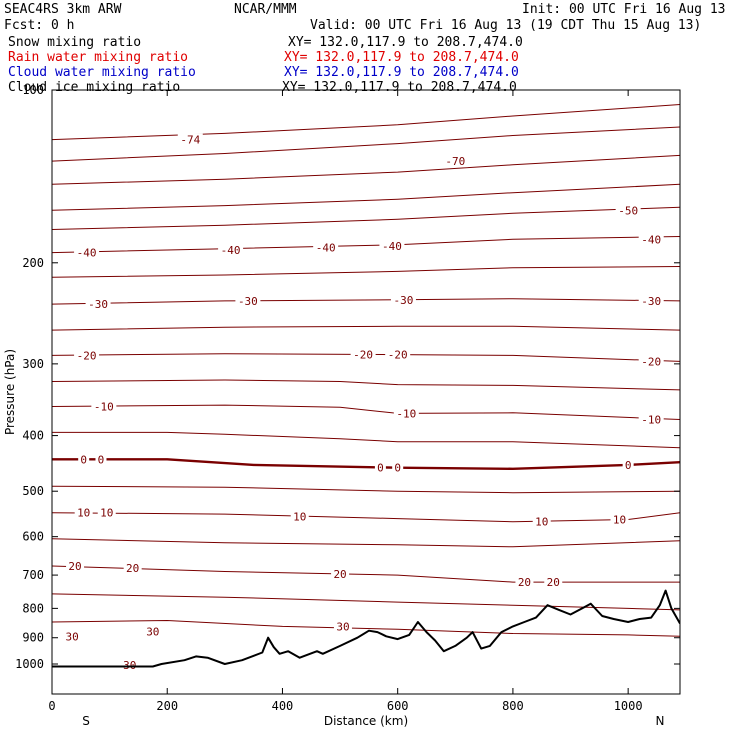 This screenshot has width=740, height=740. Describe the element at coordinates (39, 25) in the screenshot. I see `forecast-hour: Fcst: 0 h` at that location.